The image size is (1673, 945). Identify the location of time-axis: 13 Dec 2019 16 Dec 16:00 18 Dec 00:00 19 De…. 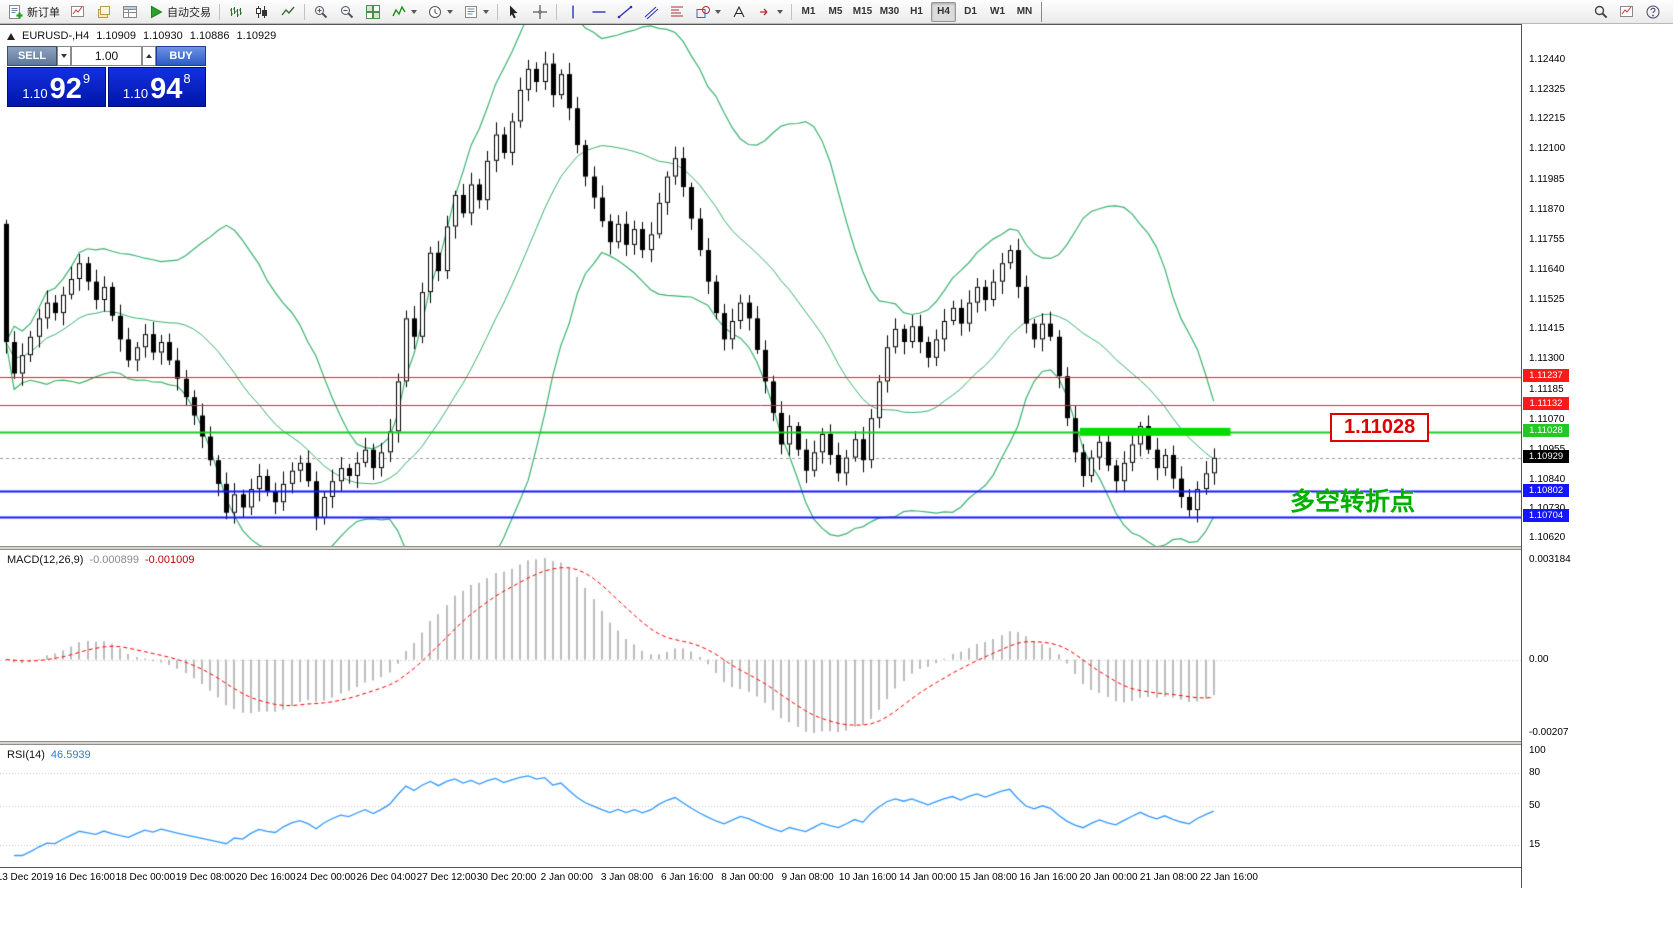
(836, 878).